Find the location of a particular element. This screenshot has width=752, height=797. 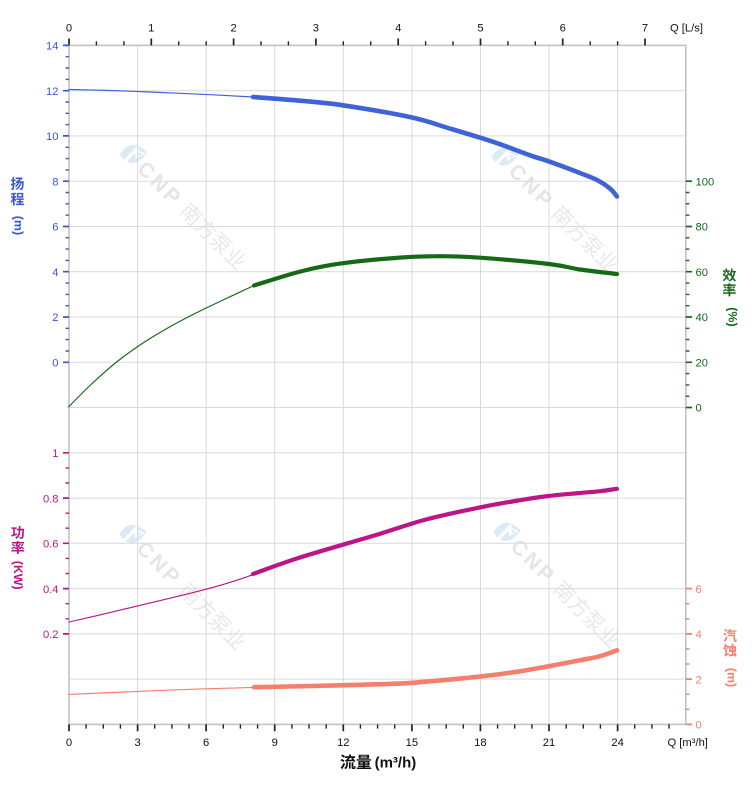

svg-text: 80 is located at coordinates (702, 228).